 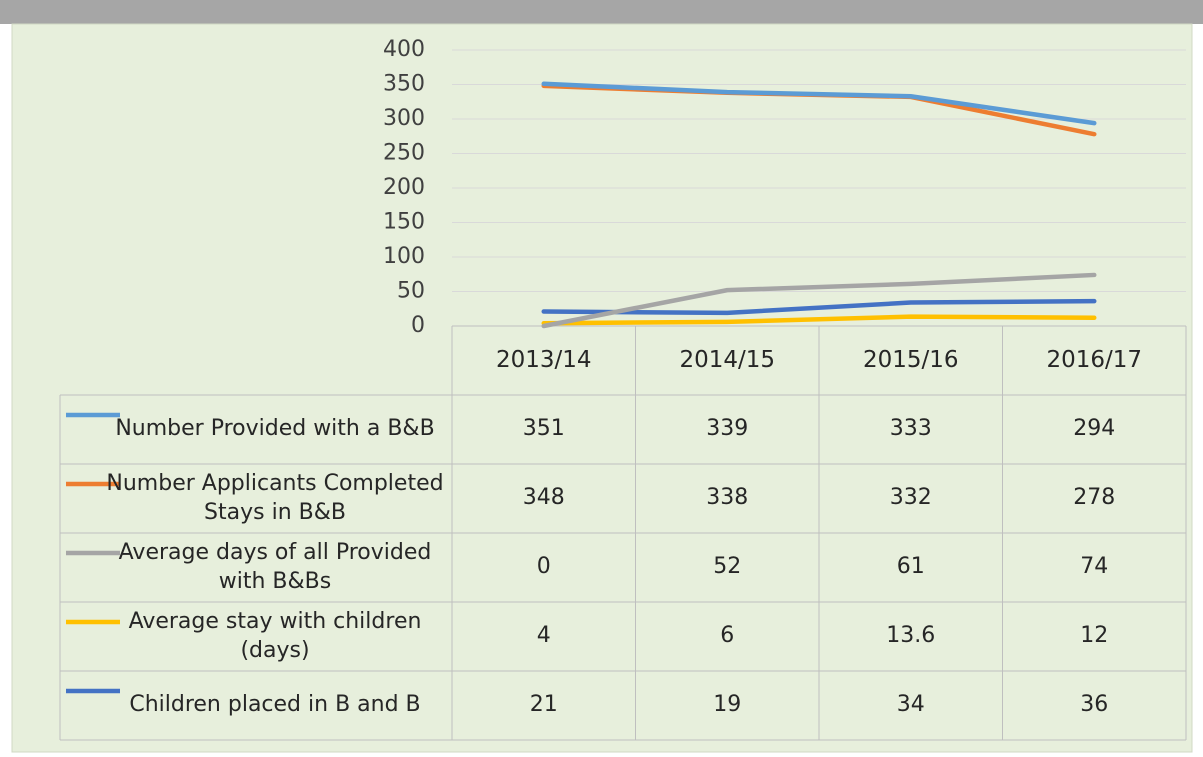 I want to click on legend-label: Number Provided with a B&B, so click(x=275, y=429).